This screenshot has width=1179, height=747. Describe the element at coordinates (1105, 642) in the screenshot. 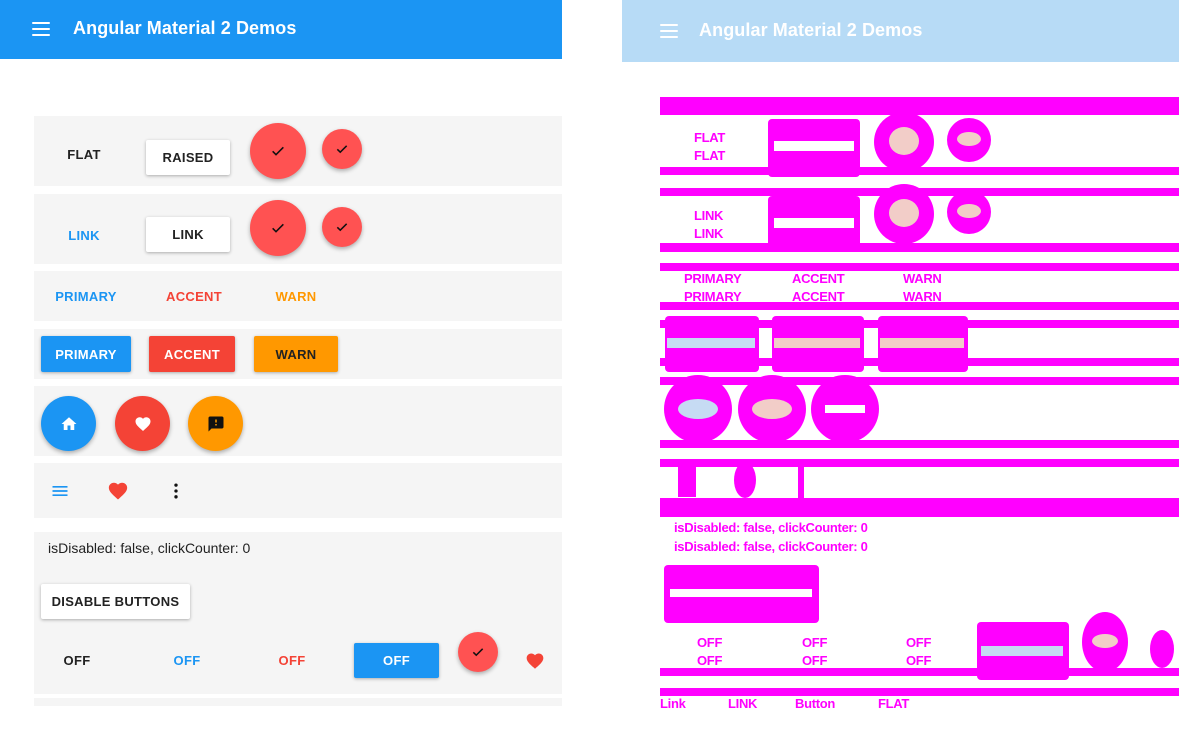

I see `overlay-off-mini-fab` at that location.